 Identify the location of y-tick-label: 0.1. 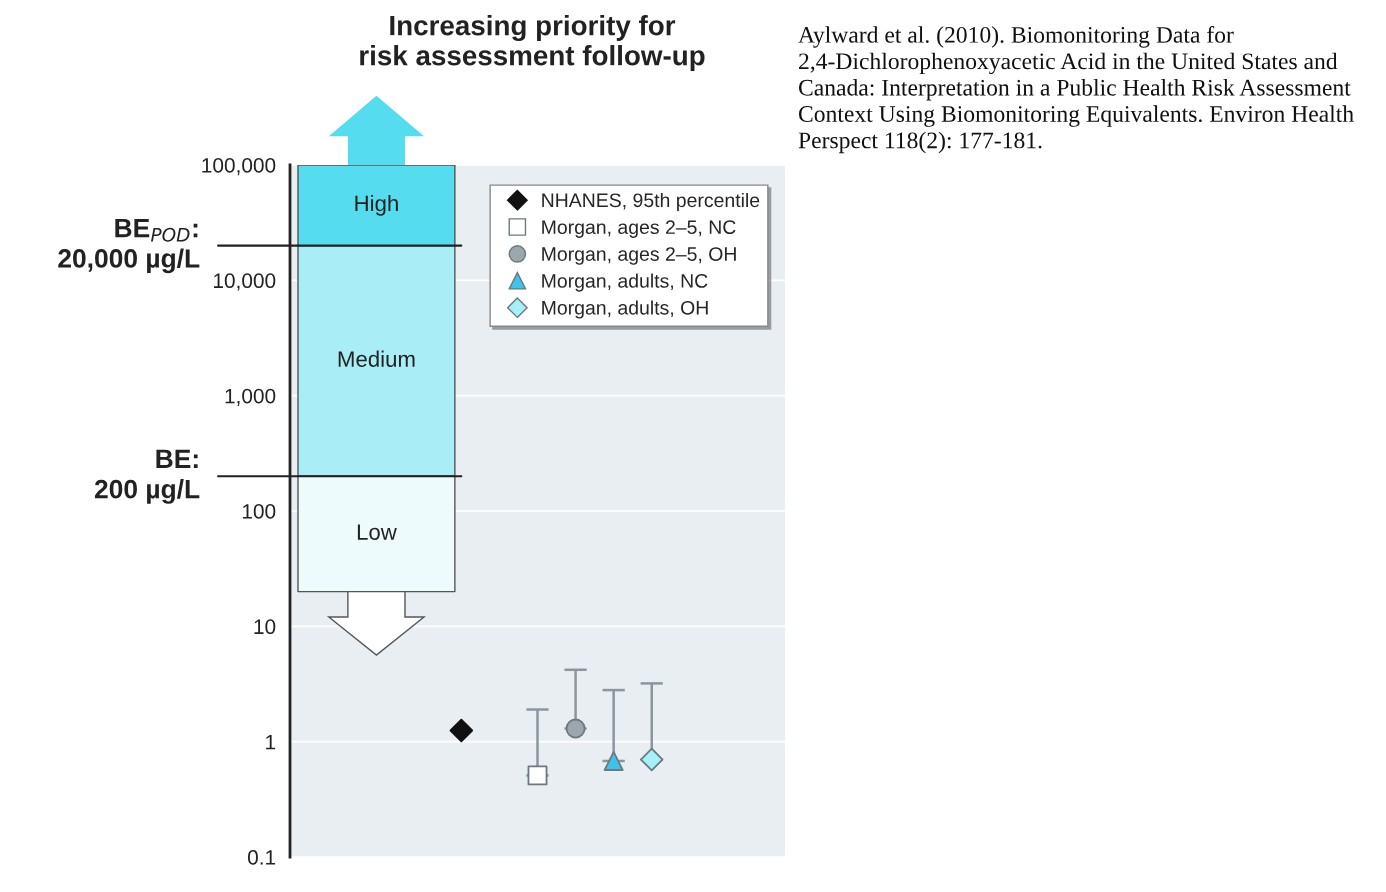
(261, 857).